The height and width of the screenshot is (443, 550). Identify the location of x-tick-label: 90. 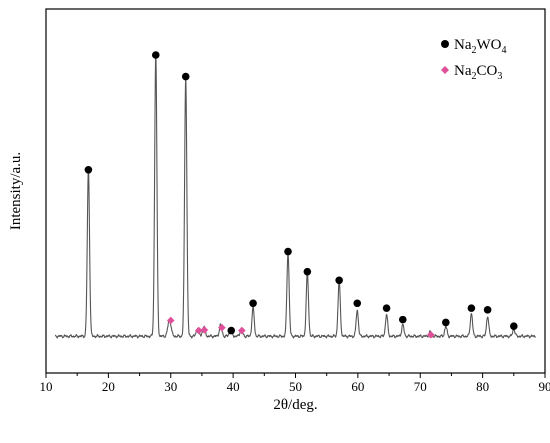
(544, 386).